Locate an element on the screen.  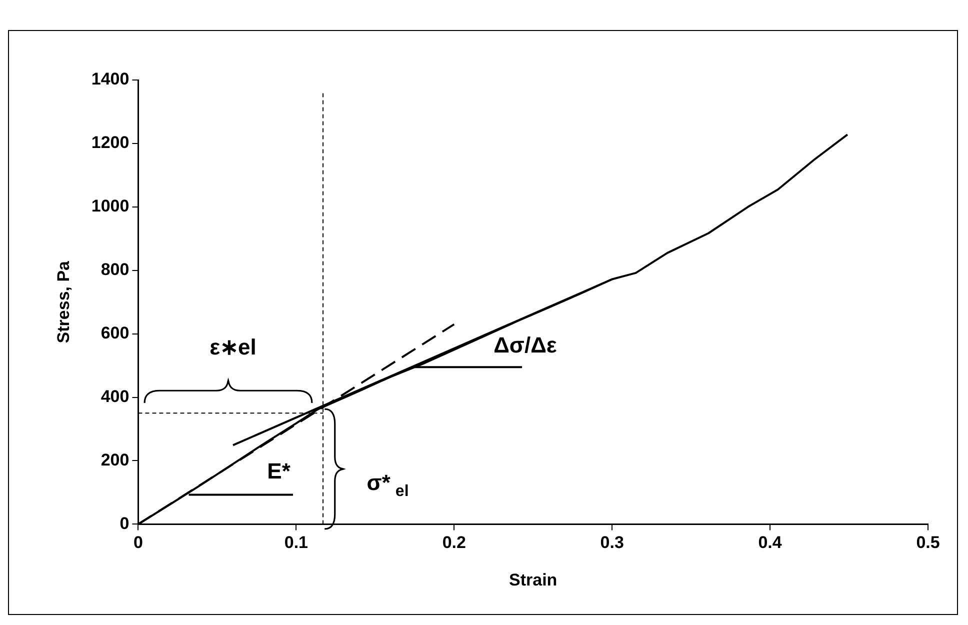
annotation: σ*el is located at coordinates (387, 485).